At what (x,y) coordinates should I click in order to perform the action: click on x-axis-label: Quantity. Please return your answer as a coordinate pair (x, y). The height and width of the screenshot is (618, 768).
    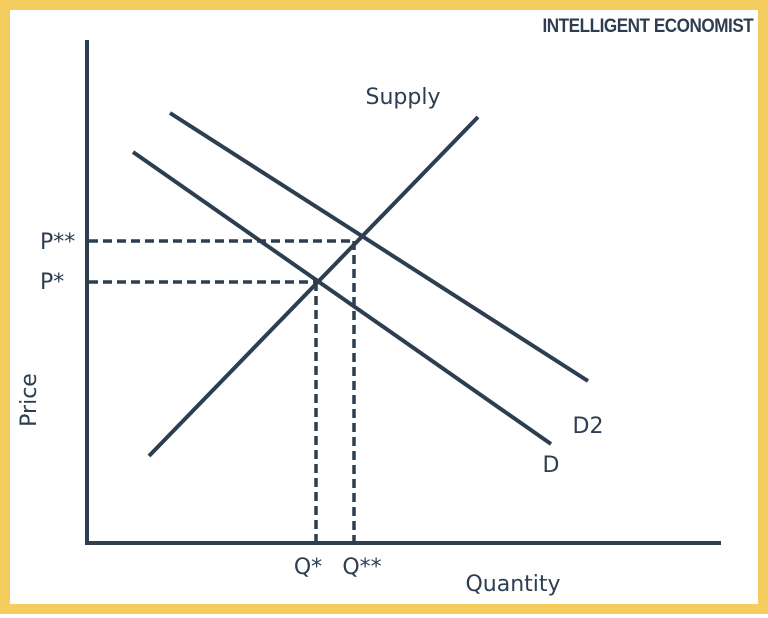
    Looking at the image, I should click on (512, 584).